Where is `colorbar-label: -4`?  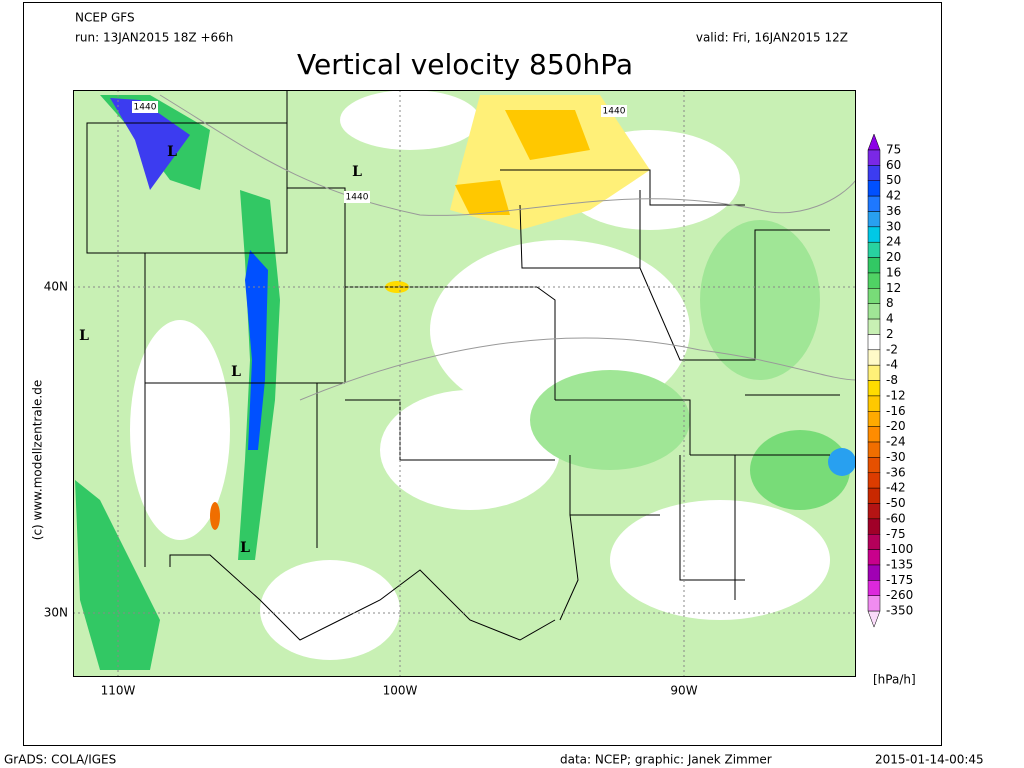 colorbar-label: -4 is located at coordinates (892, 365).